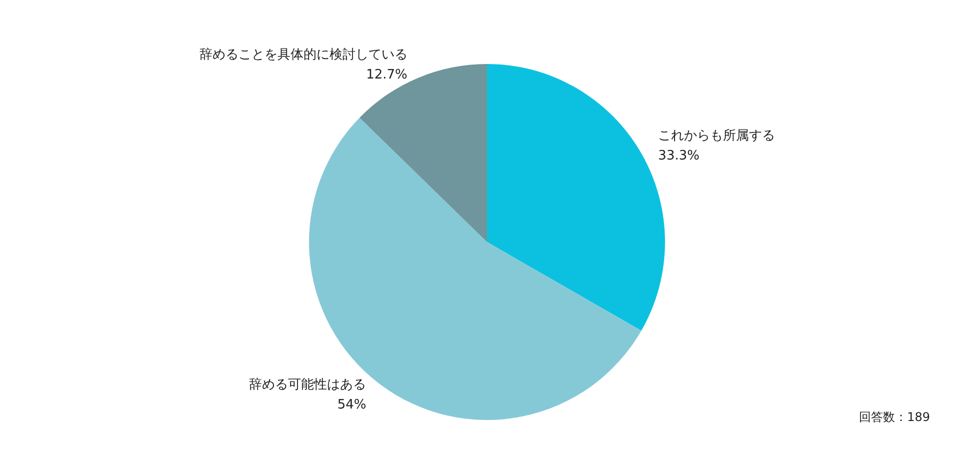  What do you see at coordinates (307, 385) in the screenshot?
I see `slice-label: 辞める可能性はある` at bounding box center [307, 385].